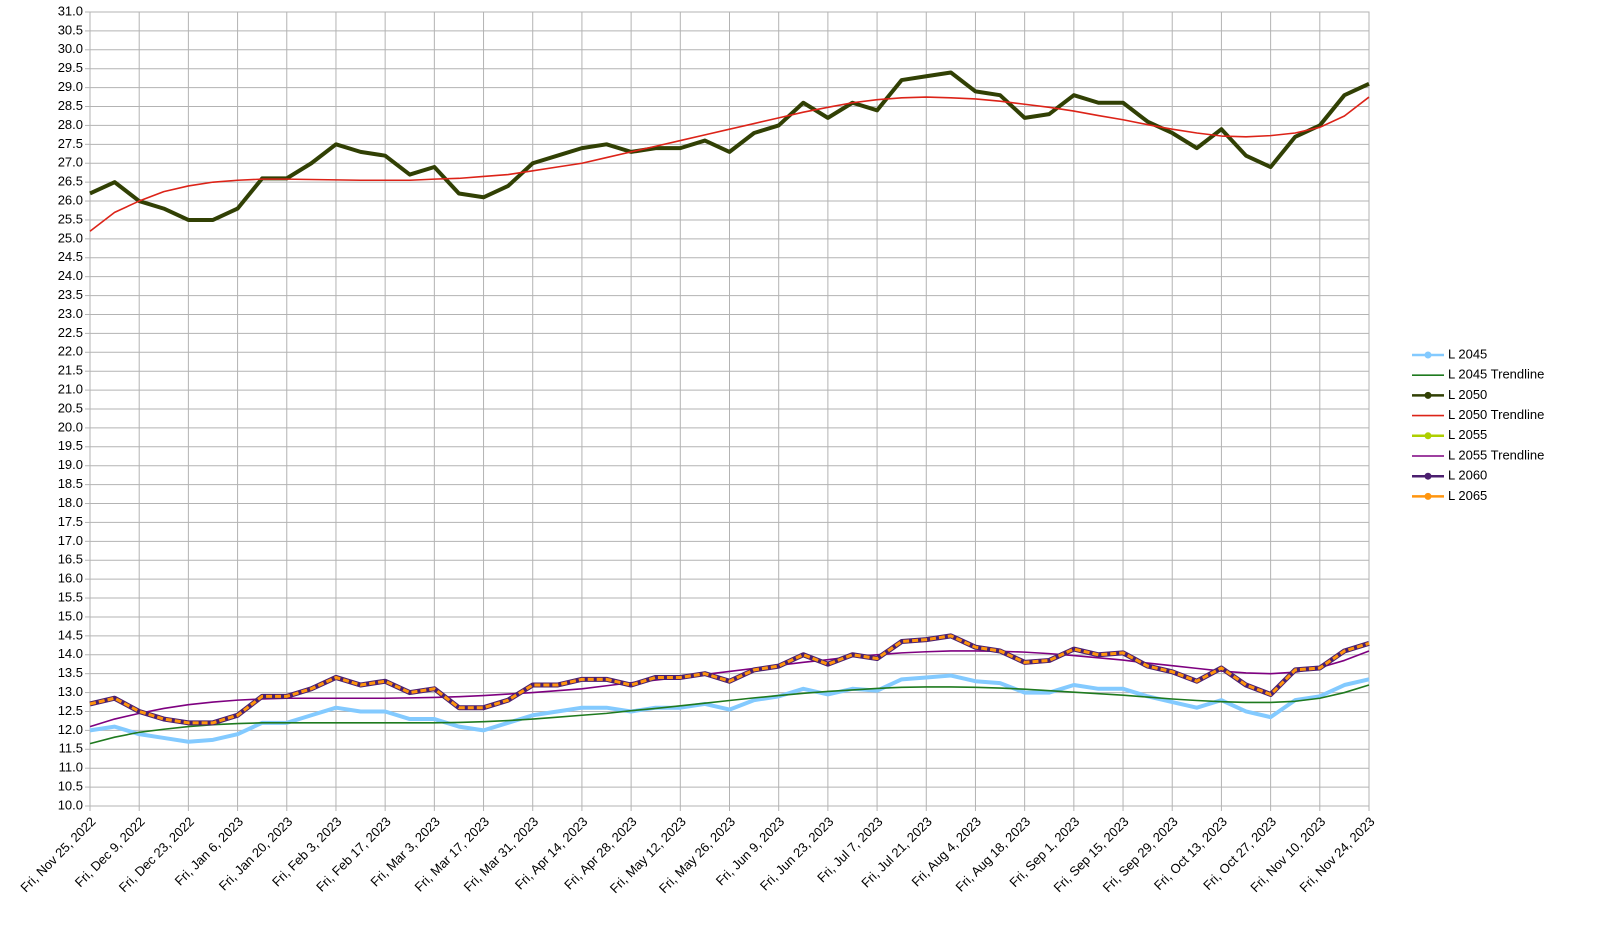 The image size is (1604, 929). What do you see at coordinates (70, 540) in the screenshot?
I see `y-tick-label: 17.0` at bounding box center [70, 540].